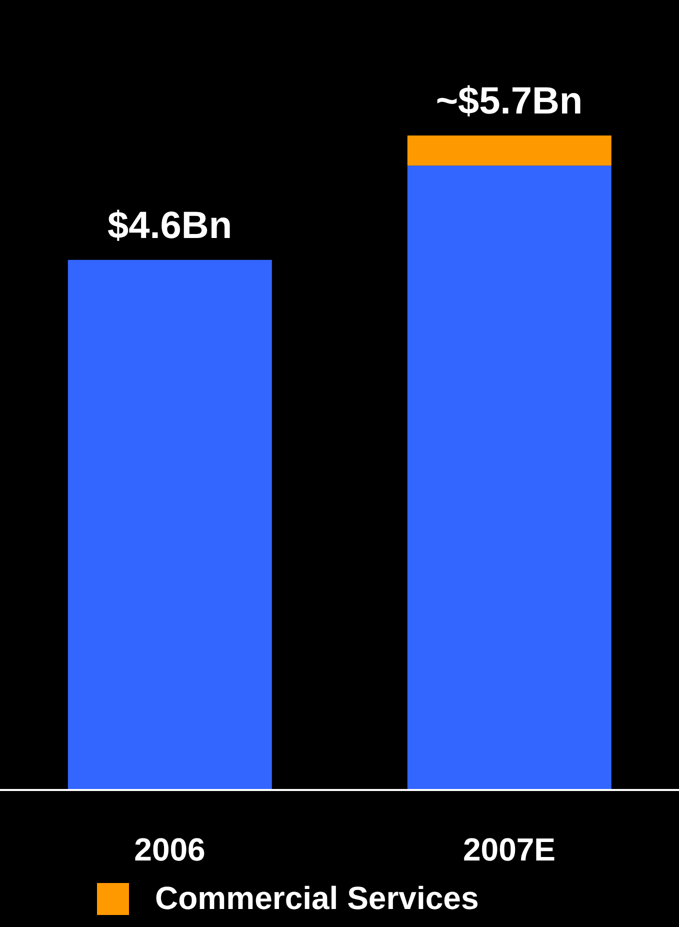 The image size is (679, 927). I want to click on x-tick-label: 2006, so click(170, 850).